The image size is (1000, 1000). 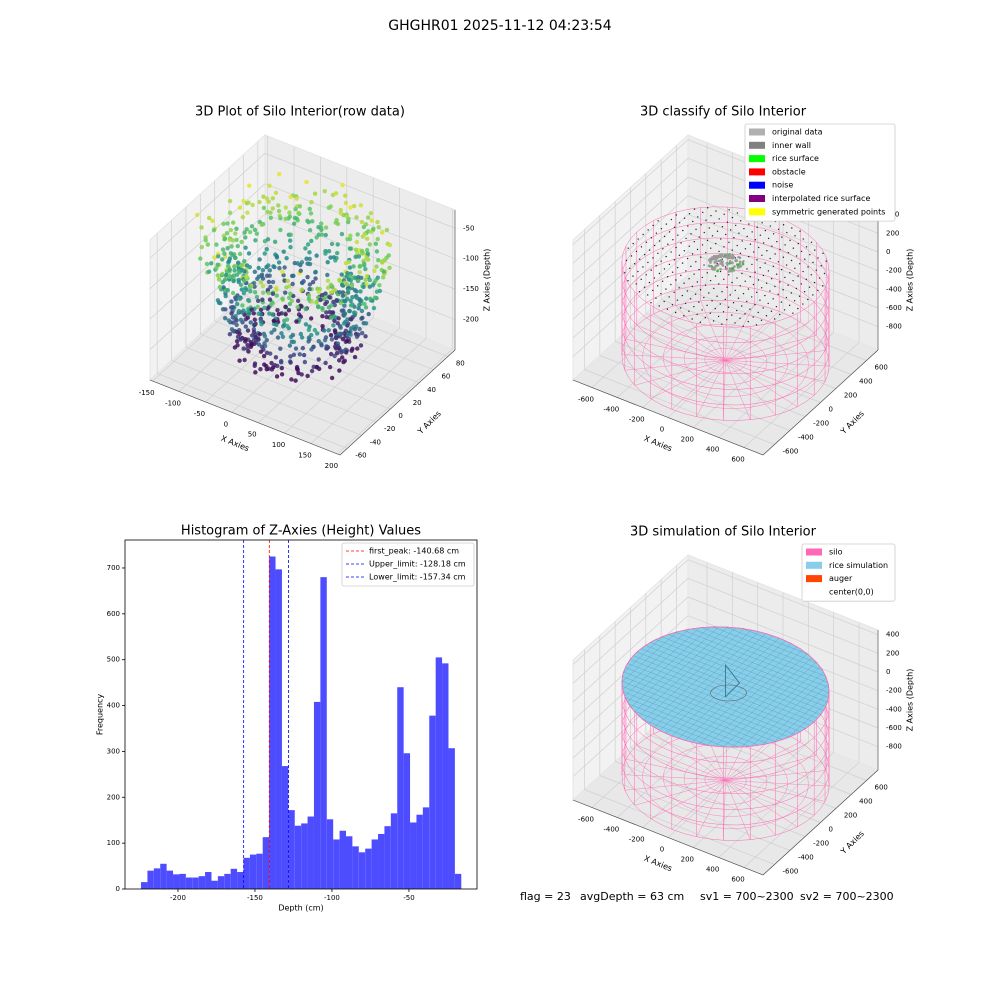 I want to click on x-axis-label: X Axies, so click(x=658, y=863).